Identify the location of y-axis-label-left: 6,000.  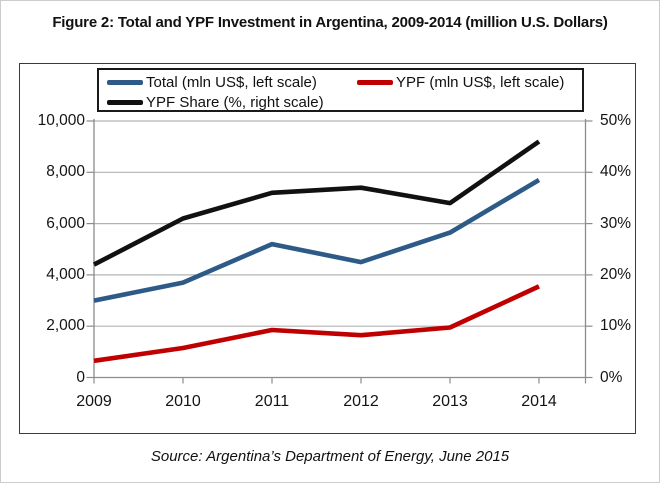
(65, 223).